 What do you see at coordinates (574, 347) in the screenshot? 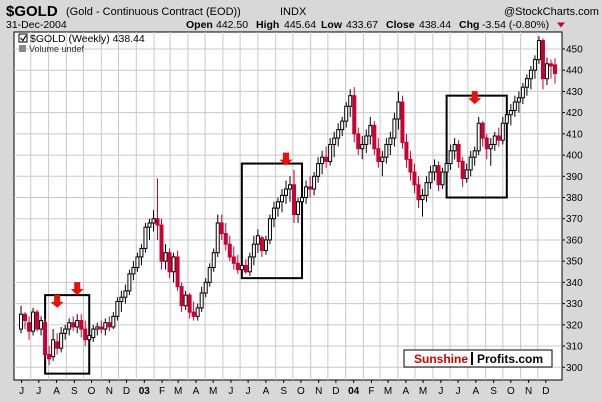
I see `y-tick-label: 310` at bounding box center [574, 347].